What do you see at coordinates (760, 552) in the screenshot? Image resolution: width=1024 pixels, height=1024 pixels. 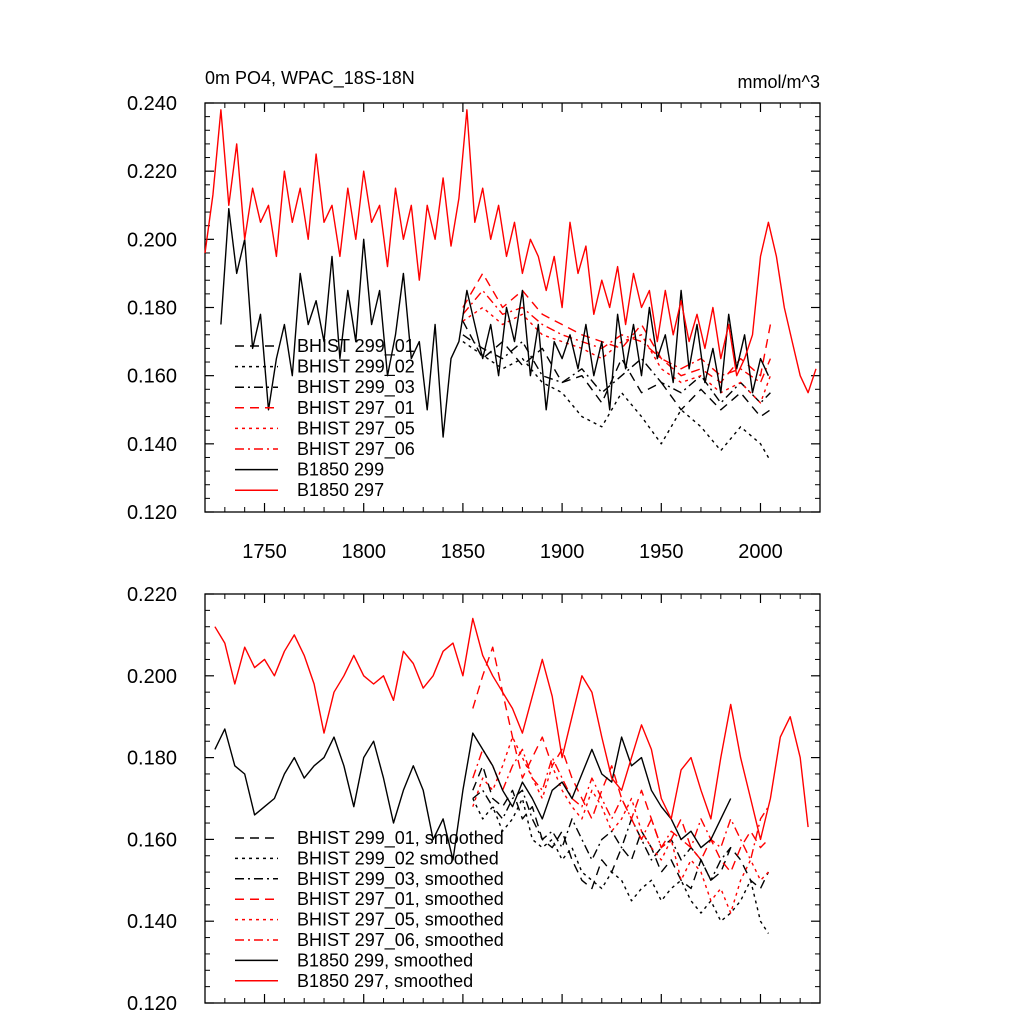 I see `xtick-label: 2000` at bounding box center [760, 552].